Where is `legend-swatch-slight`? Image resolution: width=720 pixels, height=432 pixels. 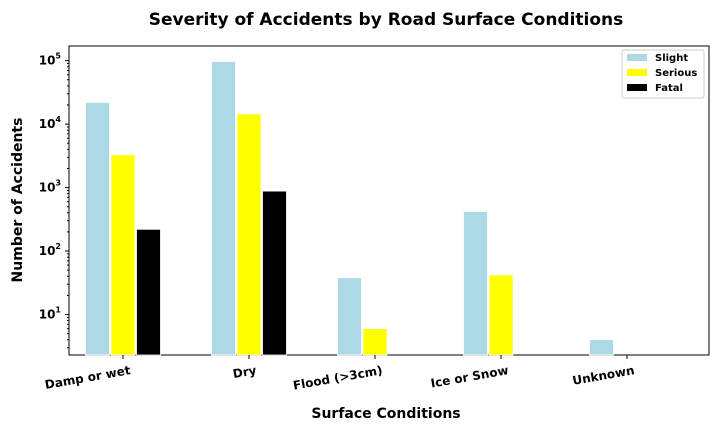
legend-swatch-slight is located at coordinates (637, 57).